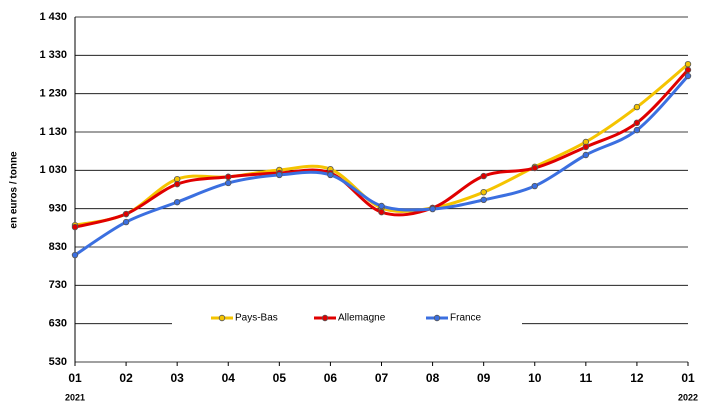  What do you see at coordinates (177, 378) in the screenshot?
I see `x-tick-label: 03` at bounding box center [177, 378].